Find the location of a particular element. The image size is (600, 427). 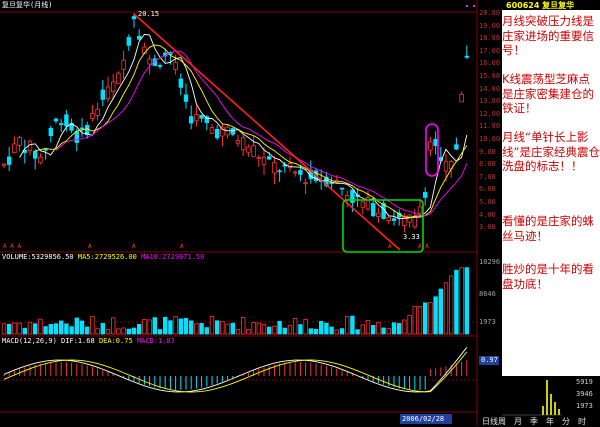

price-axis-label: 19.00 is located at coordinates (490, 25).